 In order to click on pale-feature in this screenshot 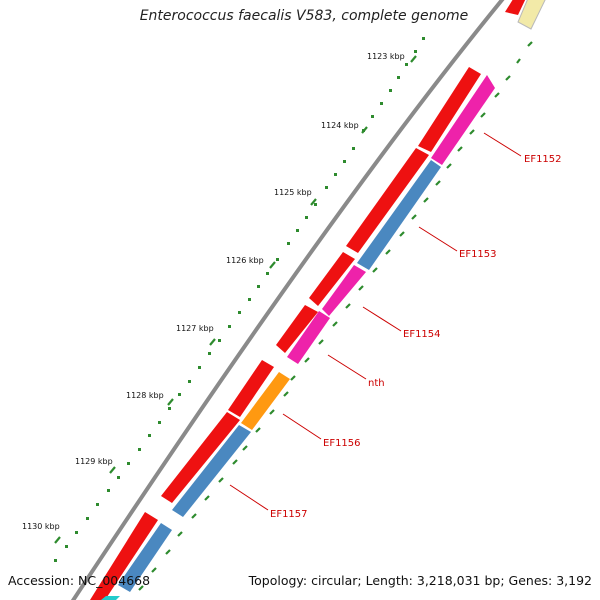, I will do `click(531, 15)`.